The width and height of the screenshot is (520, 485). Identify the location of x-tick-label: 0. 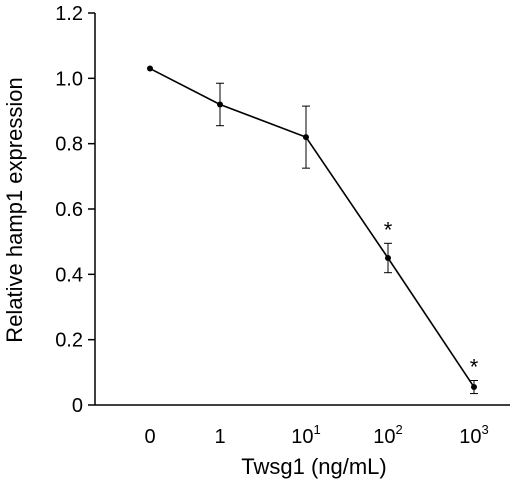
(149, 437).